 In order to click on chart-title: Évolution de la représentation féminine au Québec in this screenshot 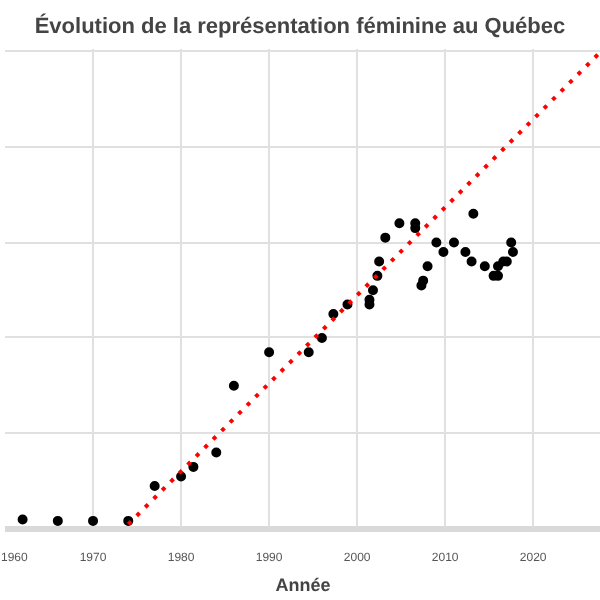, I will do `click(300, 26)`.